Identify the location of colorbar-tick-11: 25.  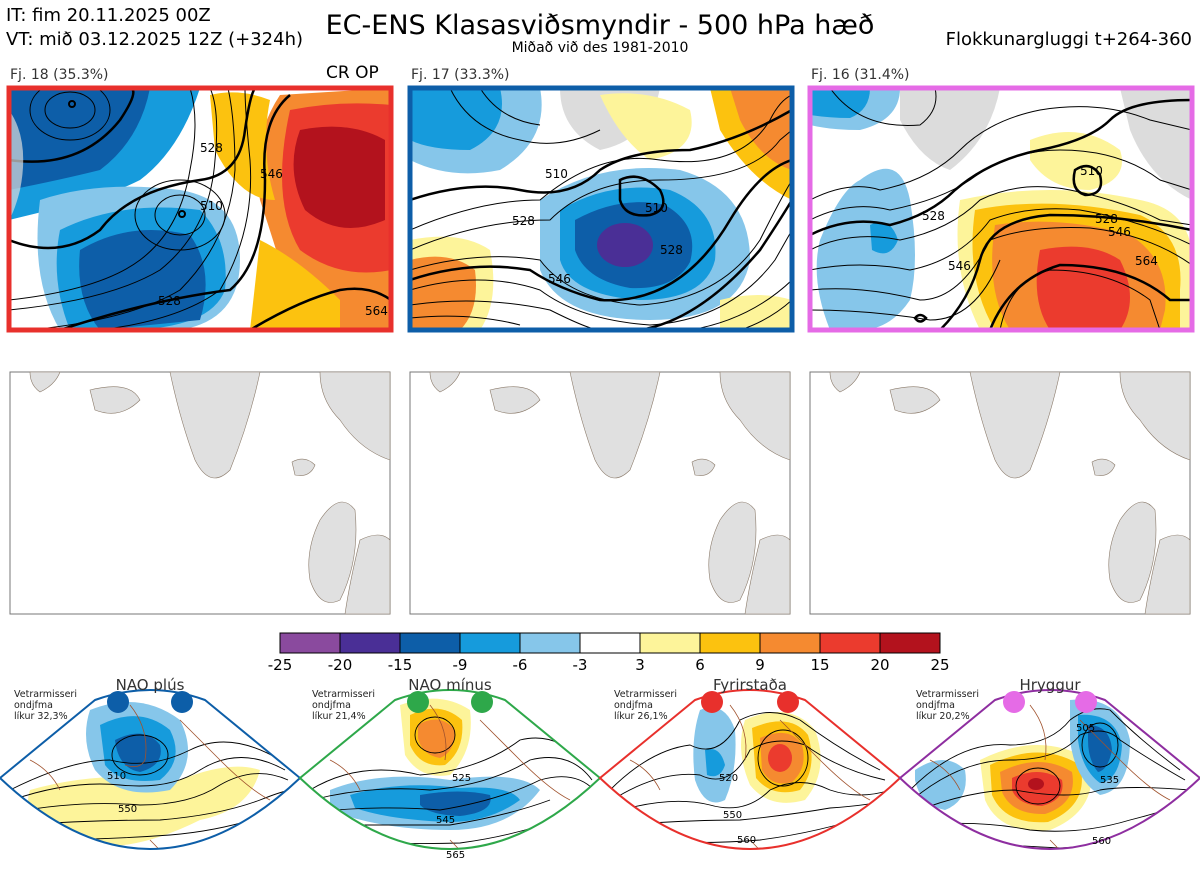
(940, 665).